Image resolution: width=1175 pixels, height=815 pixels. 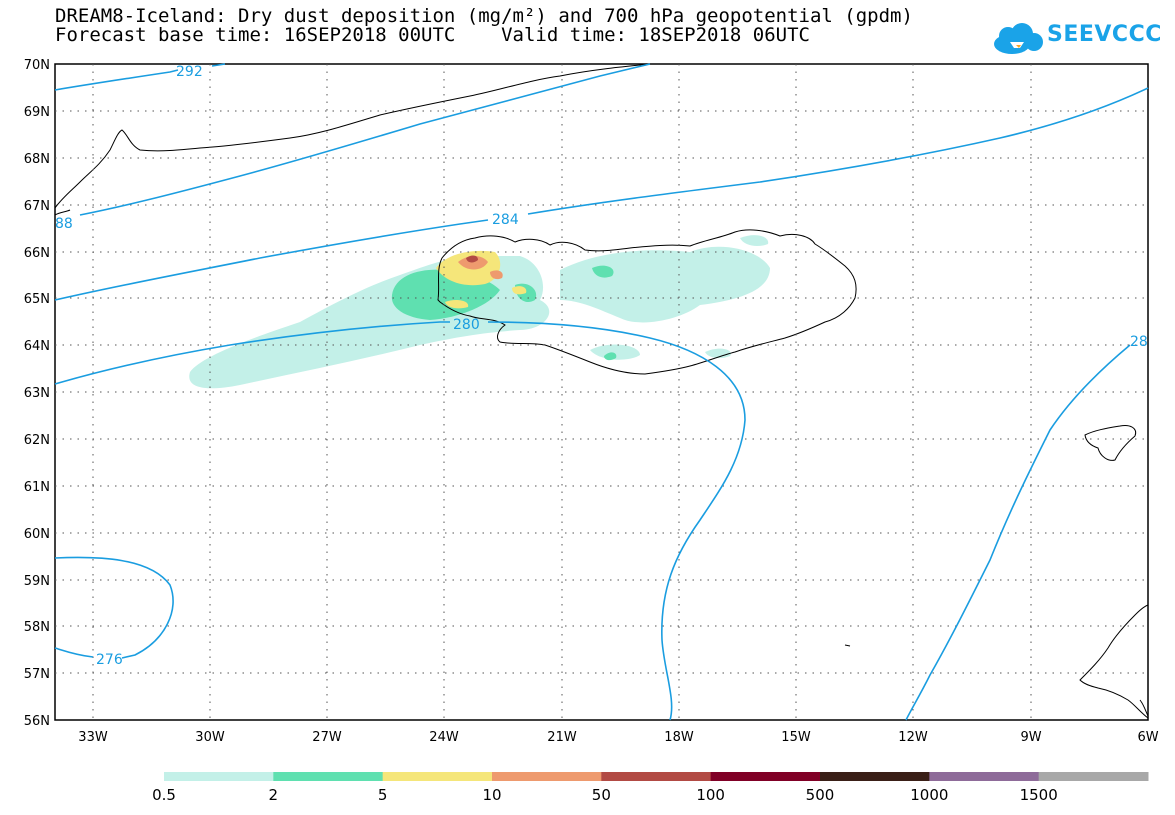 What do you see at coordinates (93, 737) in the screenshot?
I see `lon-label: 33W` at bounding box center [93, 737].